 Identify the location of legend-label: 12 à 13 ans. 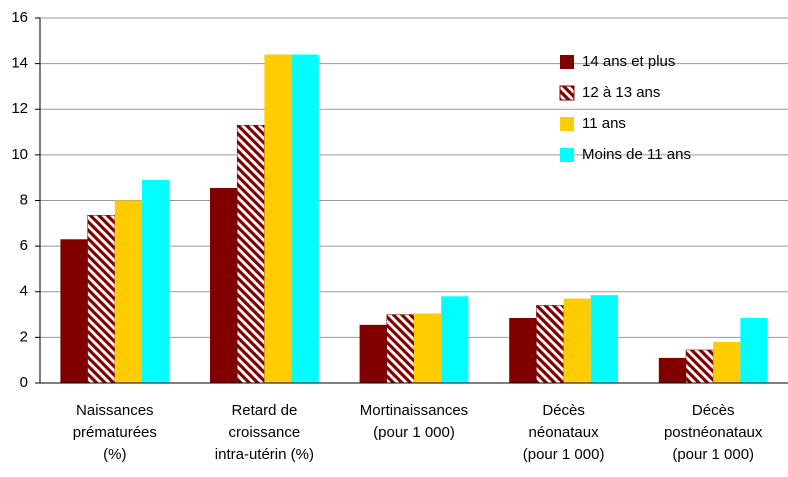
(621, 92).